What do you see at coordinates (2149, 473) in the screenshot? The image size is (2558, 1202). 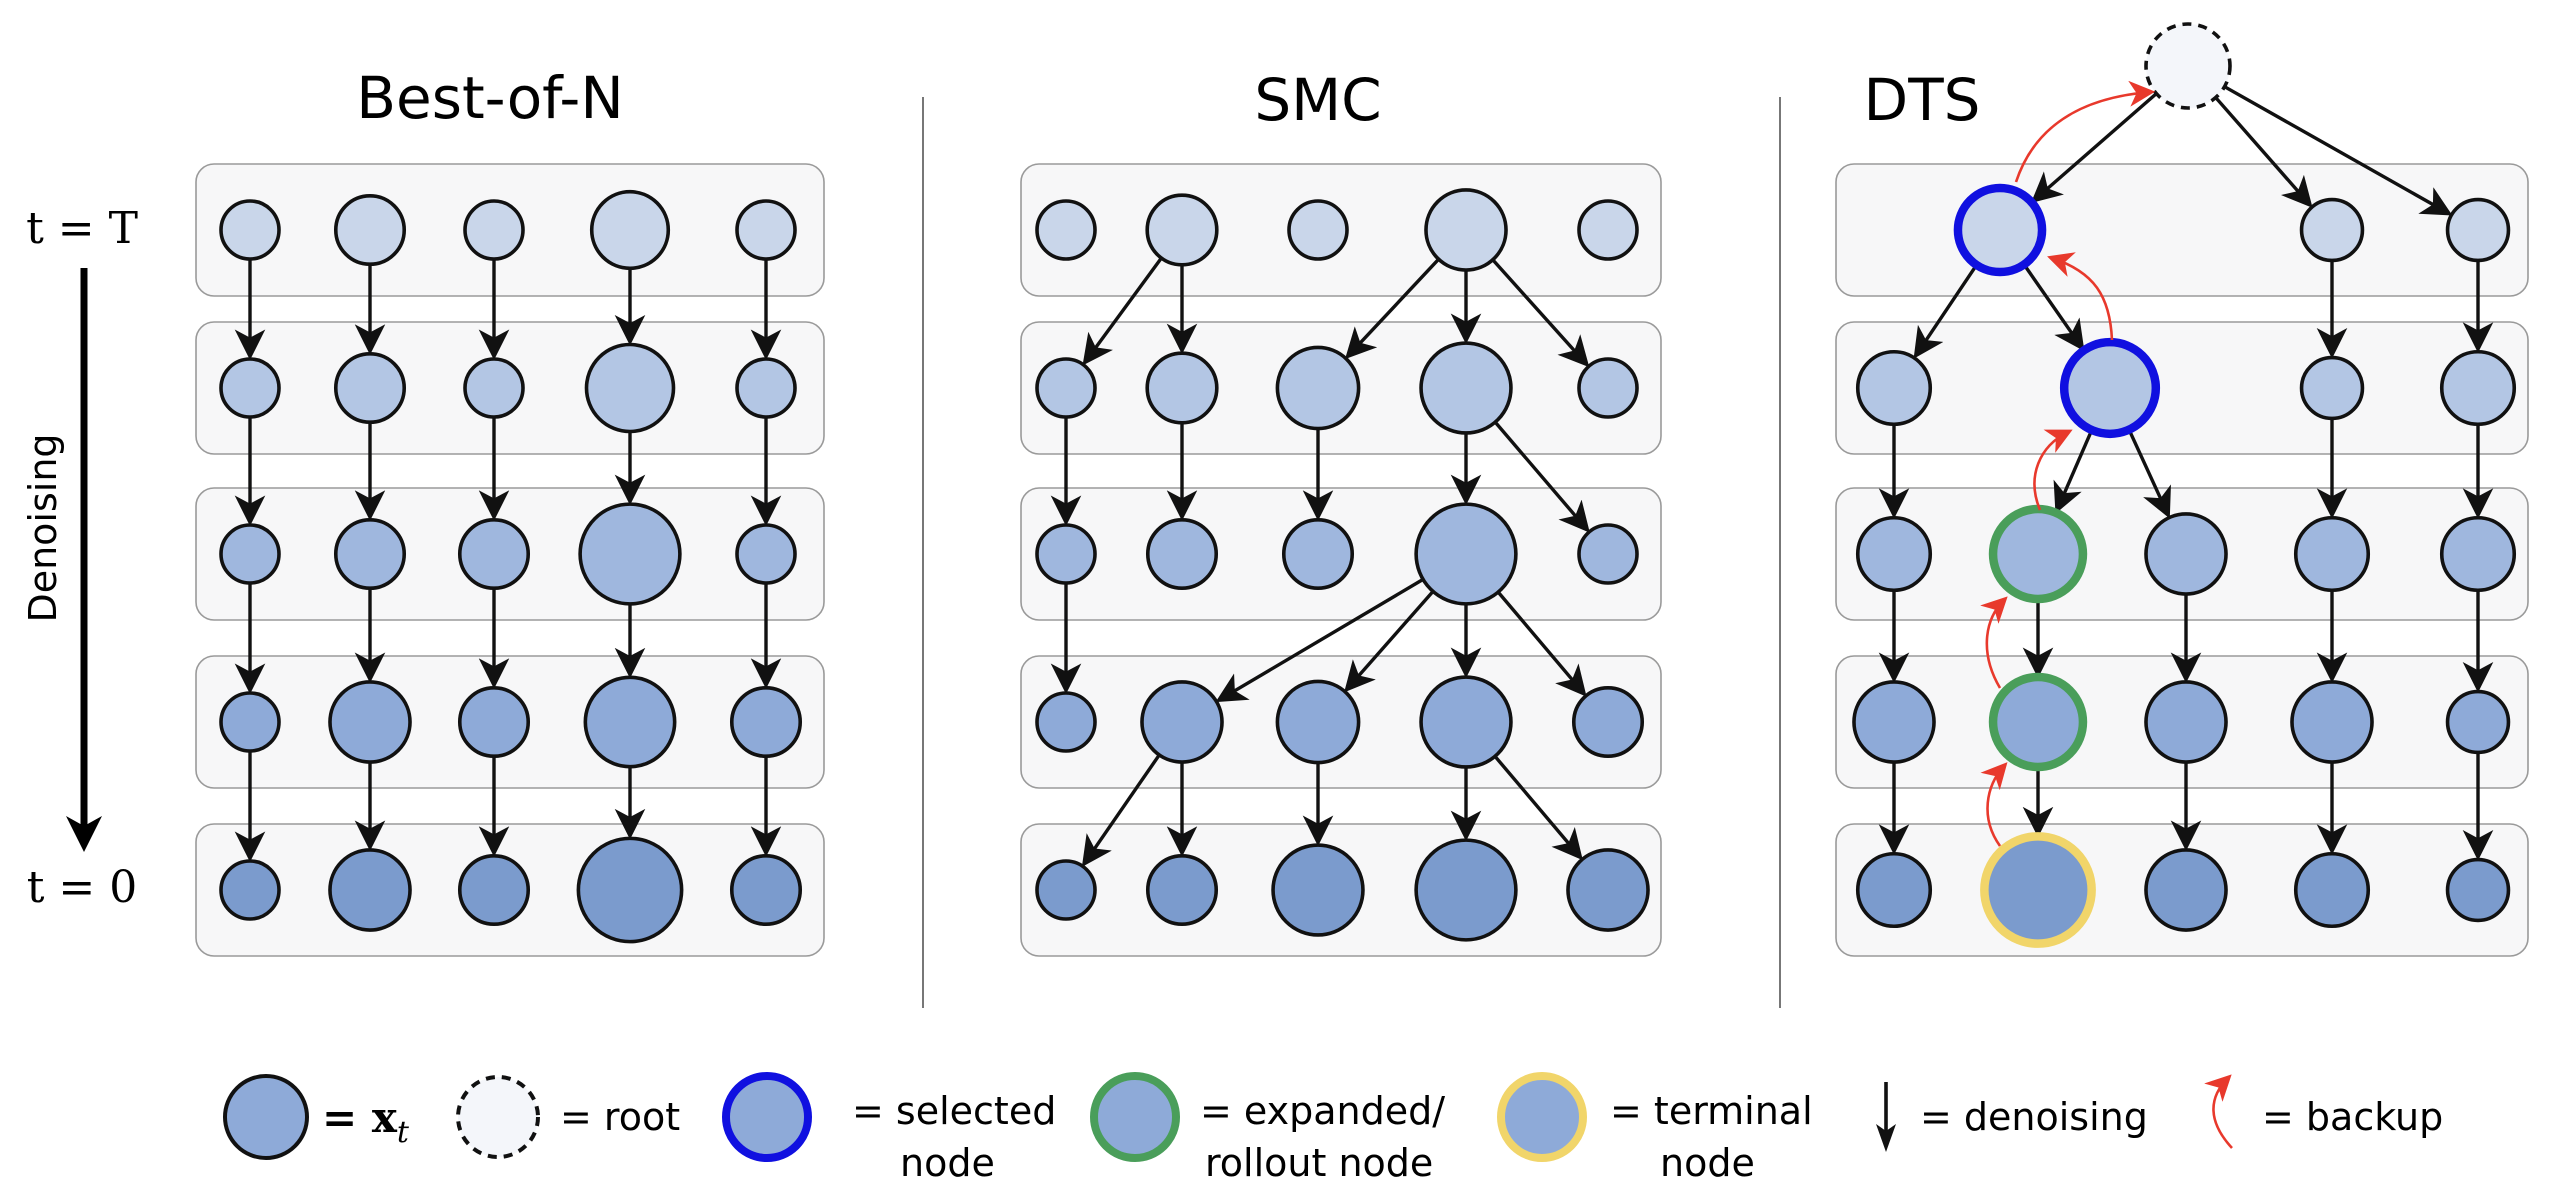 I see `dts-edge-l2-c2` at bounding box center [2149, 473].